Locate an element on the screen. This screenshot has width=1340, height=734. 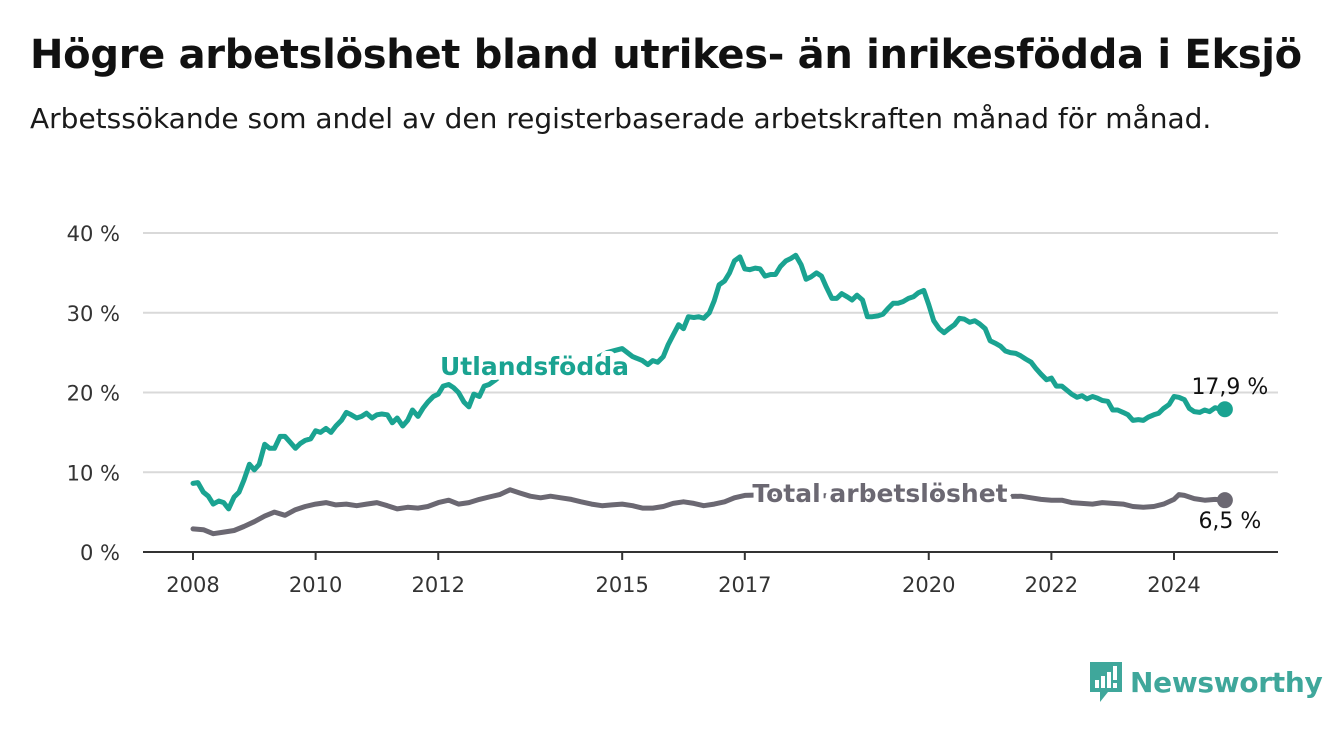
x-tick-label: 2020 is located at coordinates (928, 585).